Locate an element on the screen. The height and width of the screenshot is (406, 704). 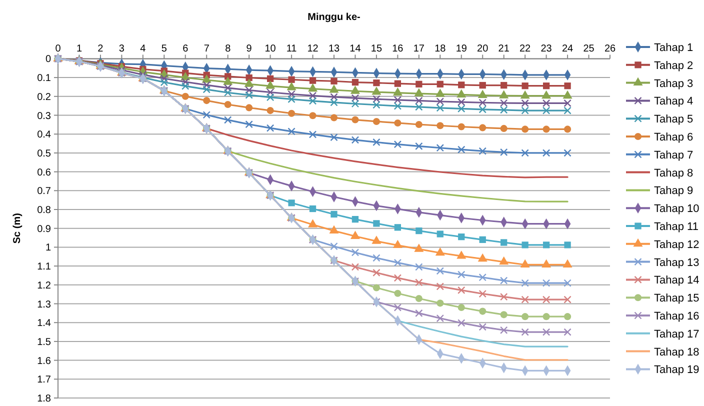
y-tick-label: 0.1 is located at coordinates (44, 78).